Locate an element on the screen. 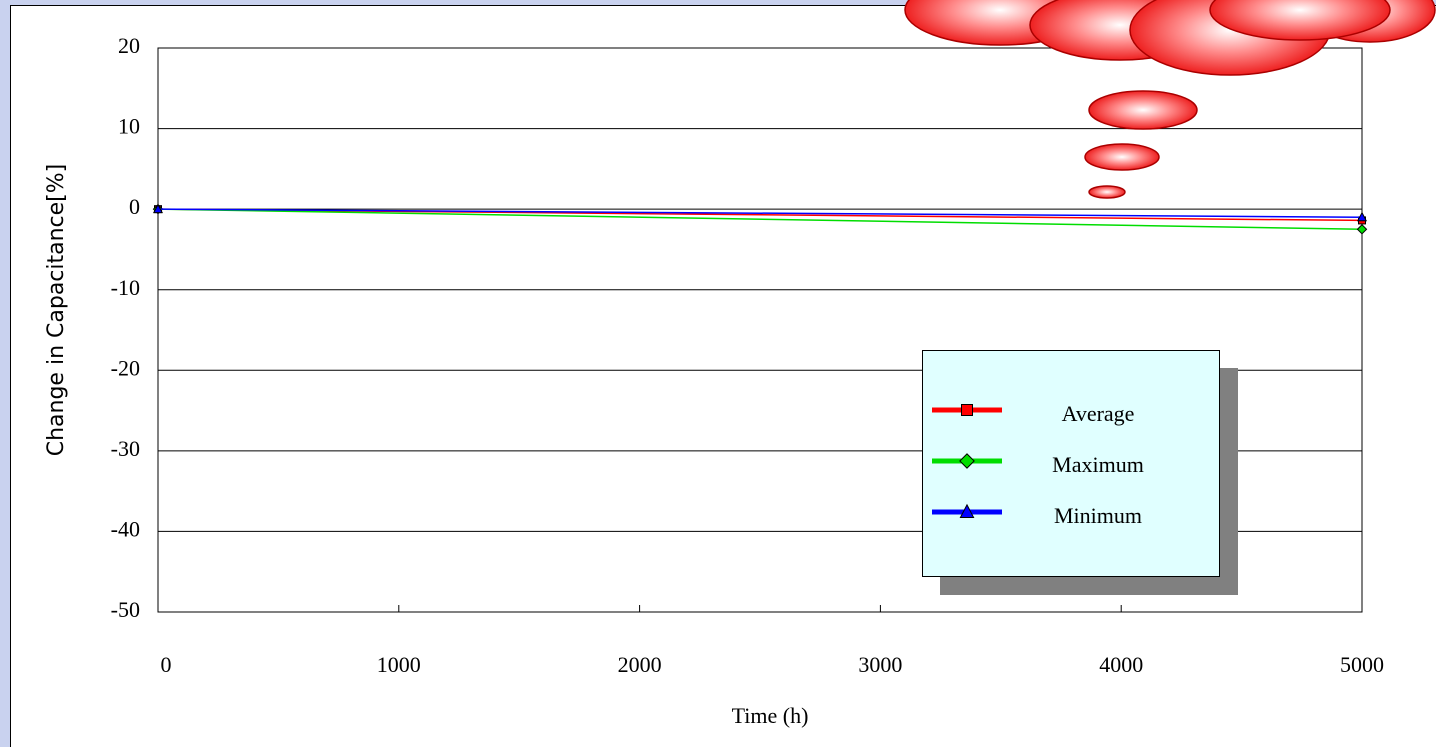 The width and height of the screenshot is (1436, 747). y-tick-label: 10 is located at coordinates (129, 126).